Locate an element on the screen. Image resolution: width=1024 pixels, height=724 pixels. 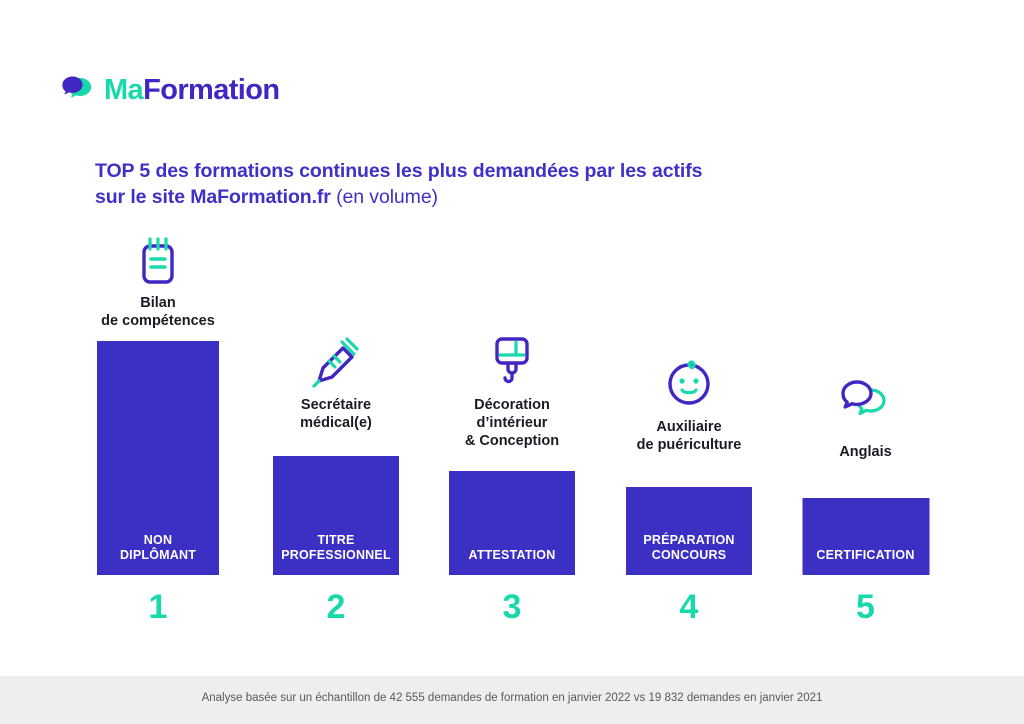
bar-label-line: DIPLÔMANT is located at coordinates (158, 555).